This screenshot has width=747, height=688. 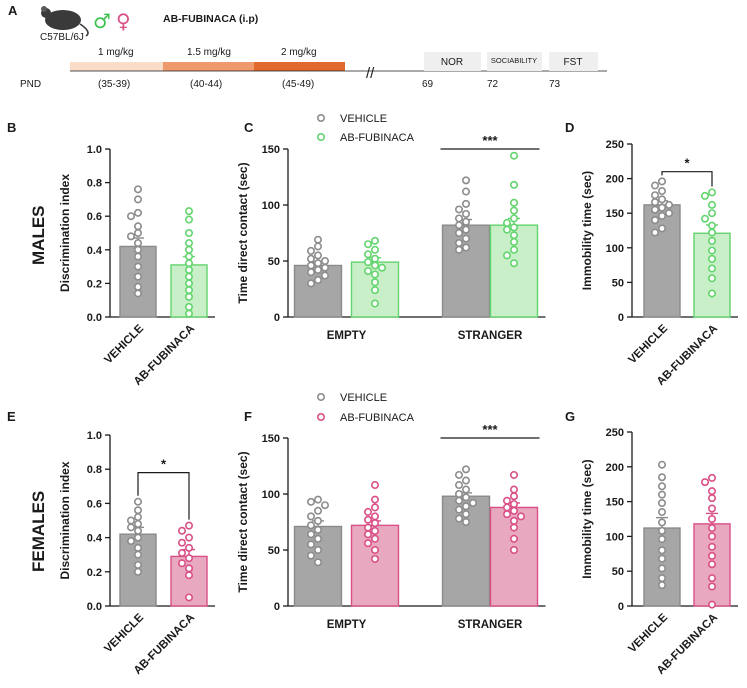 What do you see at coordinates (615, 145) in the screenshot?
I see `y-tick-label: 250` at bounding box center [615, 145].